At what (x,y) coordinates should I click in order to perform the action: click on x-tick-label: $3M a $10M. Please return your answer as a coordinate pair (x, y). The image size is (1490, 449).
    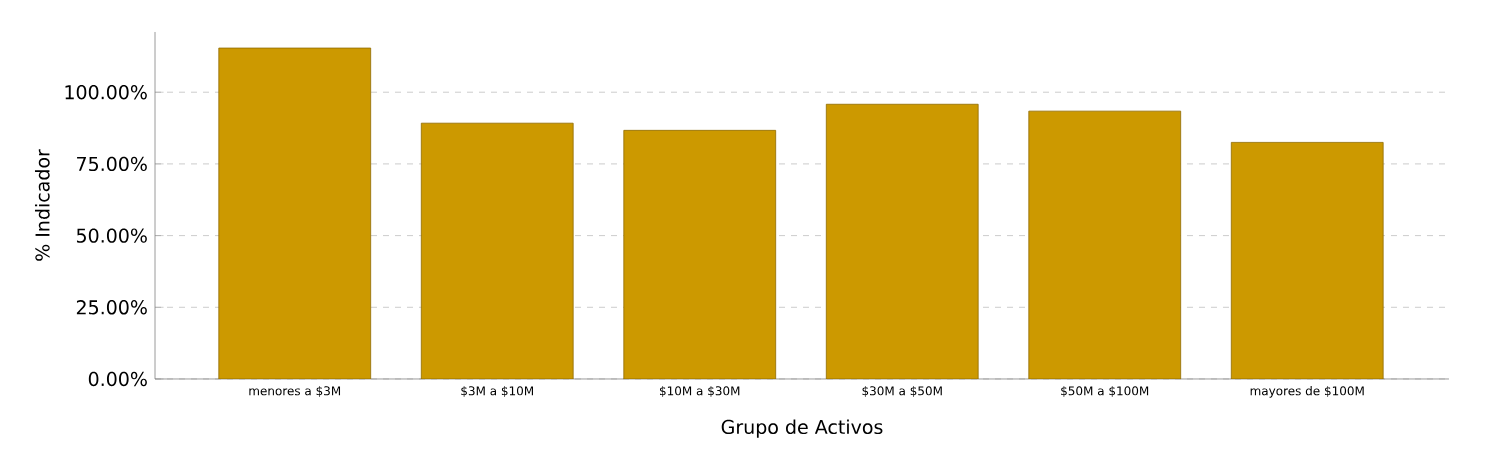
    Looking at the image, I should click on (497, 391).